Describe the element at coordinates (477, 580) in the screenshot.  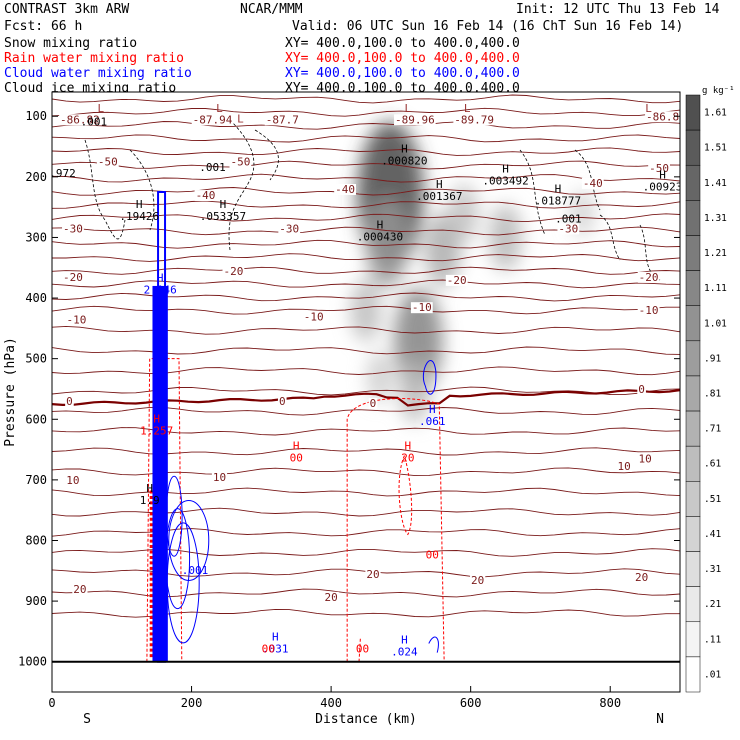
I see `temp-label-33: 20` at that location.